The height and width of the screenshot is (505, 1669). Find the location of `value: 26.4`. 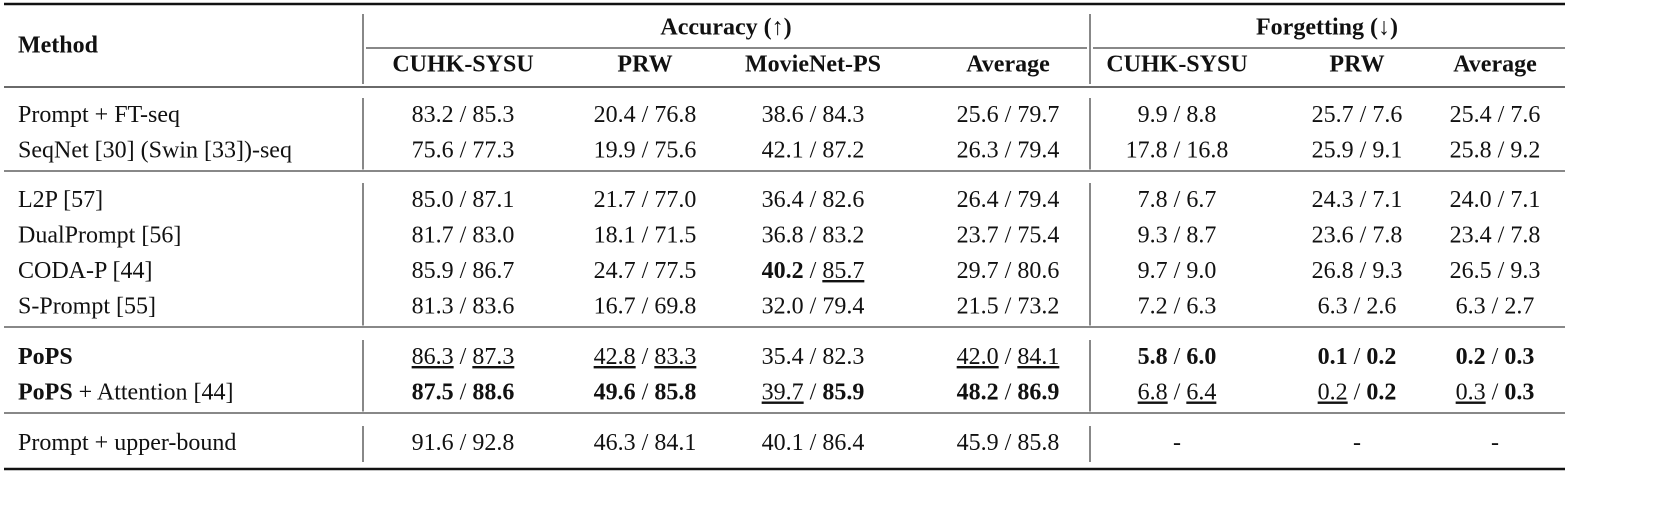

value: 26.4 is located at coordinates (978, 200).